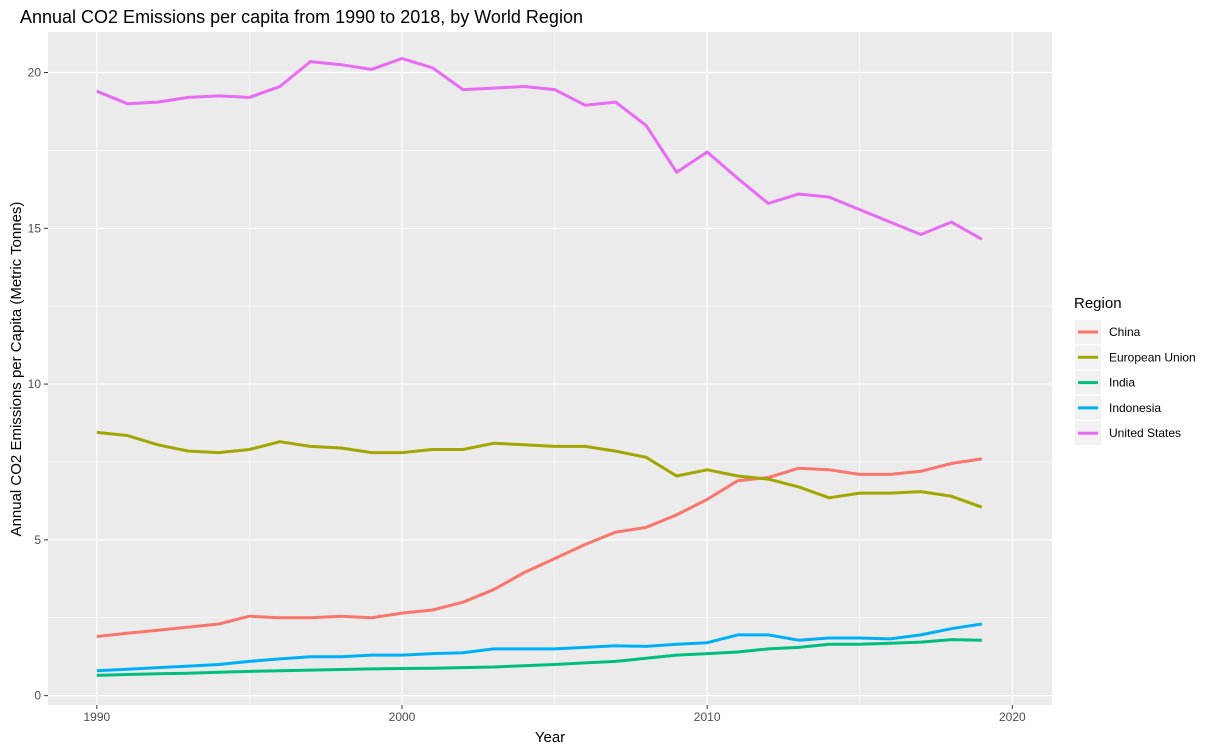 Image resolution: width=1217 pixels, height=753 pixels. Describe the element at coordinates (1012, 717) in the screenshot. I see `x-tick-label: 2020` at that location.